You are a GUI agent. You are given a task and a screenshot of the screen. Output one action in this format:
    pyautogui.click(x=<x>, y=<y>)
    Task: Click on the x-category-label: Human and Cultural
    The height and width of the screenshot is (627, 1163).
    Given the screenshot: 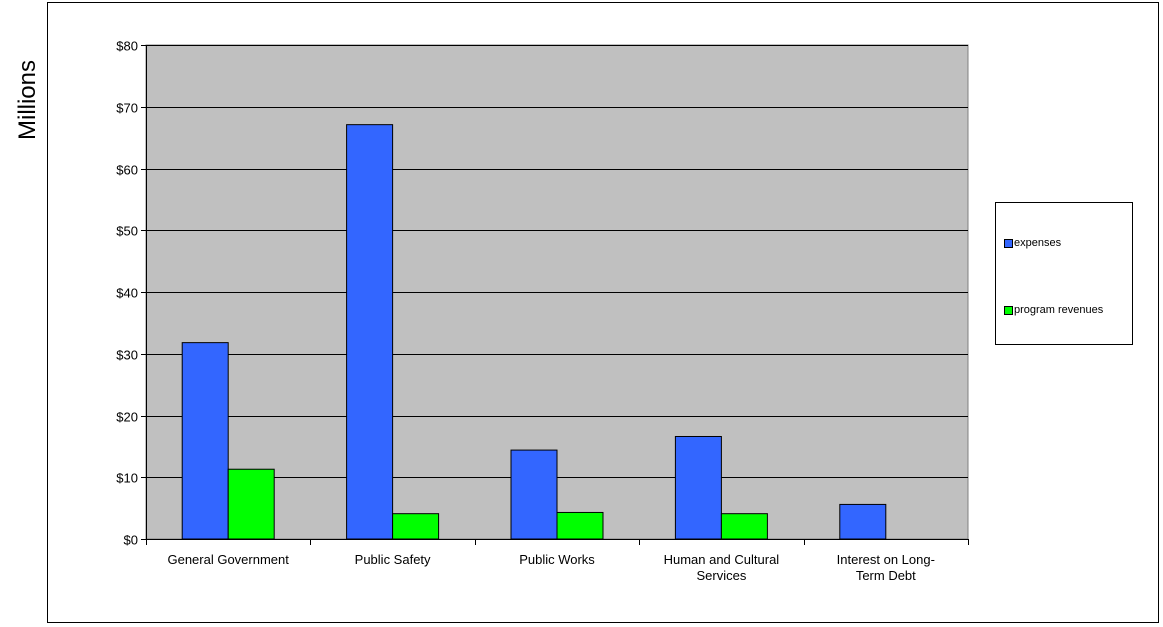 What is the action you would take?
    pyautogui.click(x=722, y=559)
    